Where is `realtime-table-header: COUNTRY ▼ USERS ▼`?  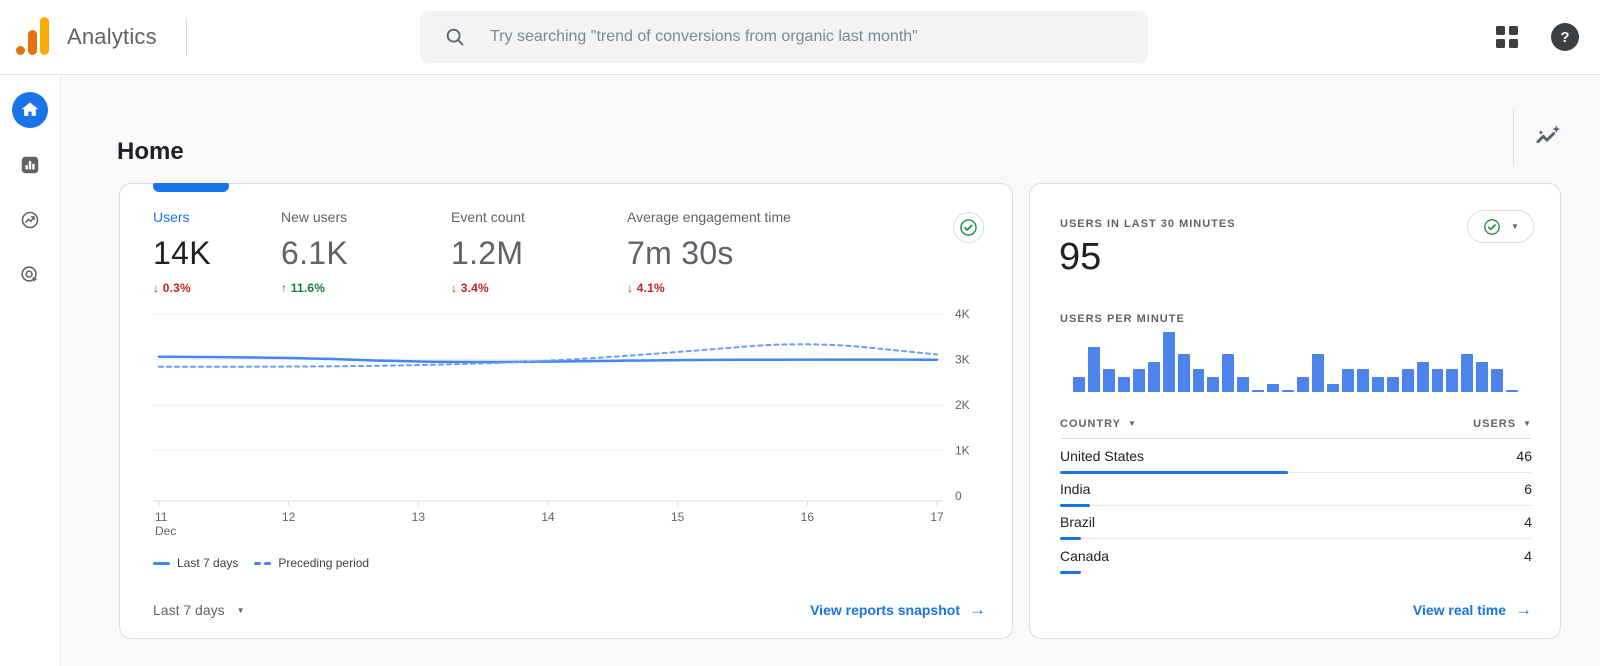 realtime-table-header: COUNTRY ▼ USERS ▼ is located at coordinates (1296, 424).